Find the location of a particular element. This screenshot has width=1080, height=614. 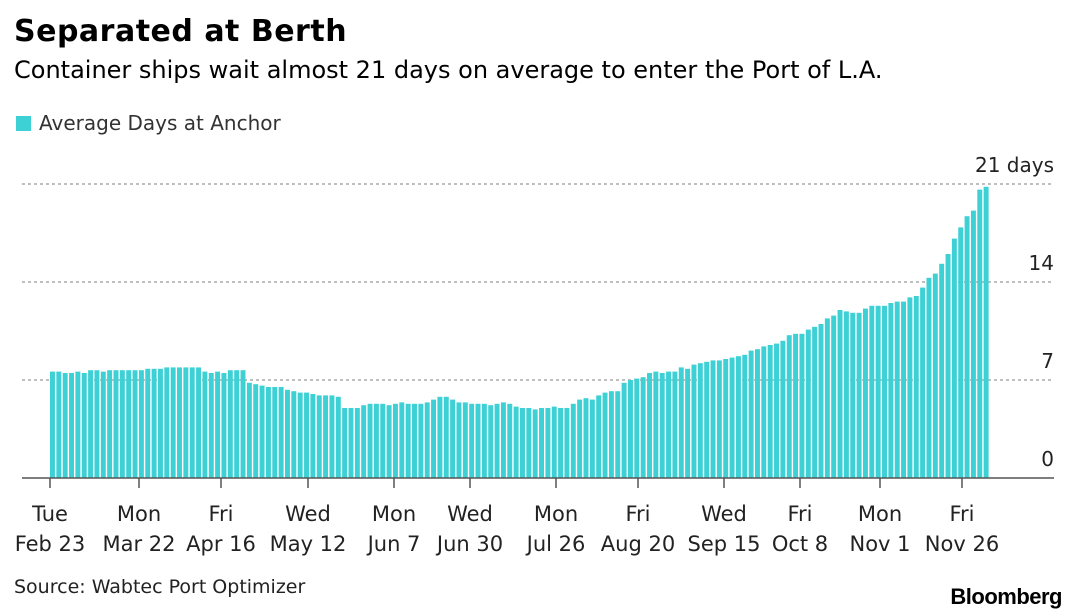

x-tick-label-date: May 12 is located at coordinates (308, 544).